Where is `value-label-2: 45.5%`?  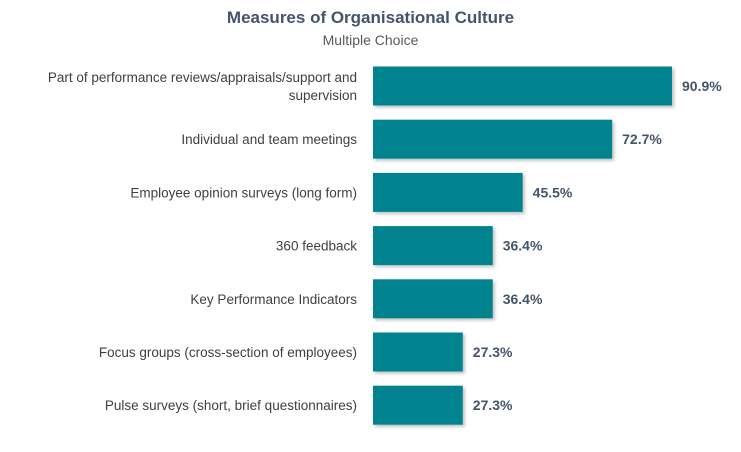
value-label-2: 45.5% is located at coordinates (553, 192).